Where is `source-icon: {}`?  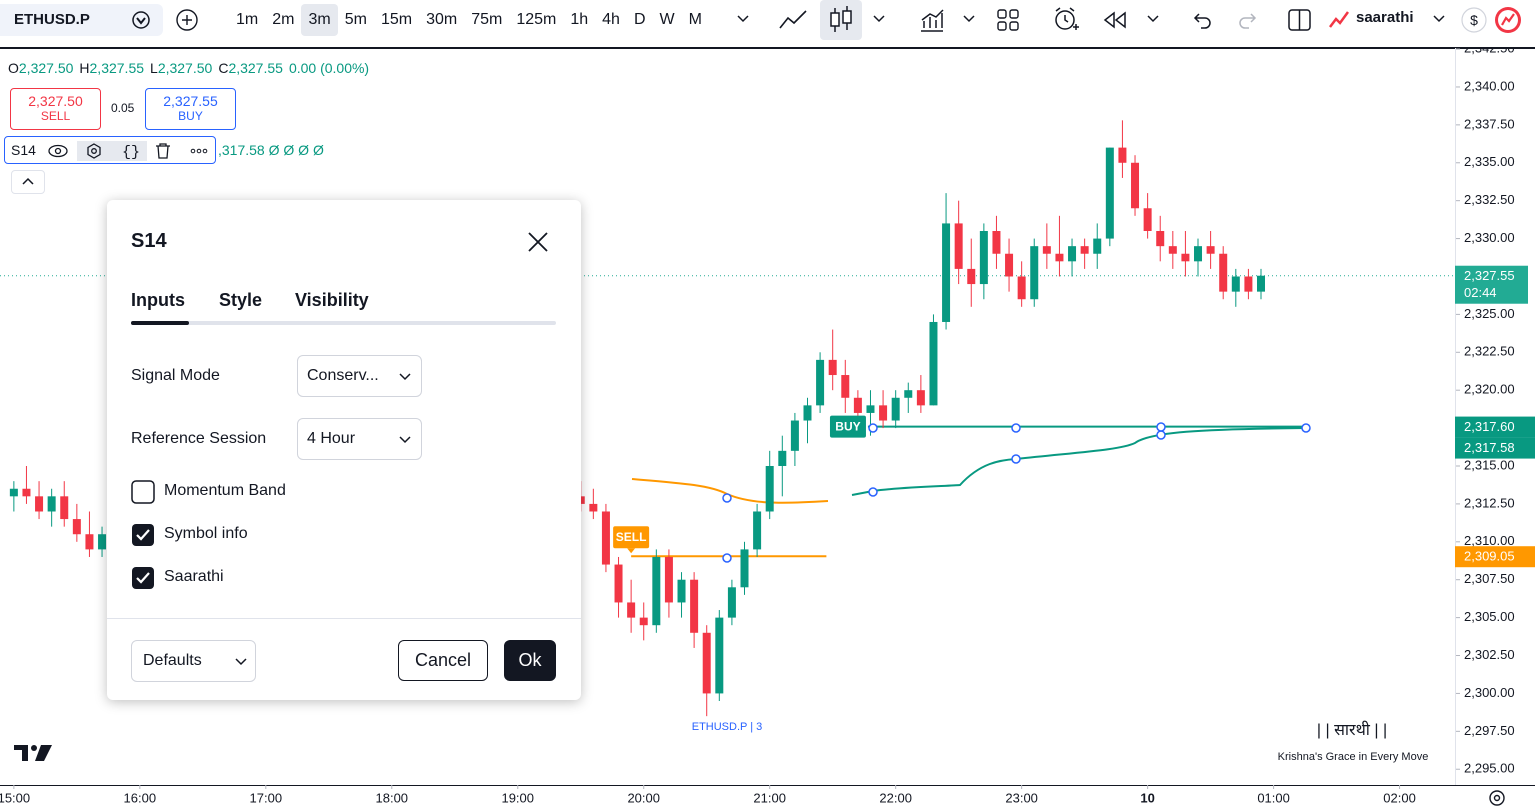 source-icon: {} is located at coordinates (131, 152).